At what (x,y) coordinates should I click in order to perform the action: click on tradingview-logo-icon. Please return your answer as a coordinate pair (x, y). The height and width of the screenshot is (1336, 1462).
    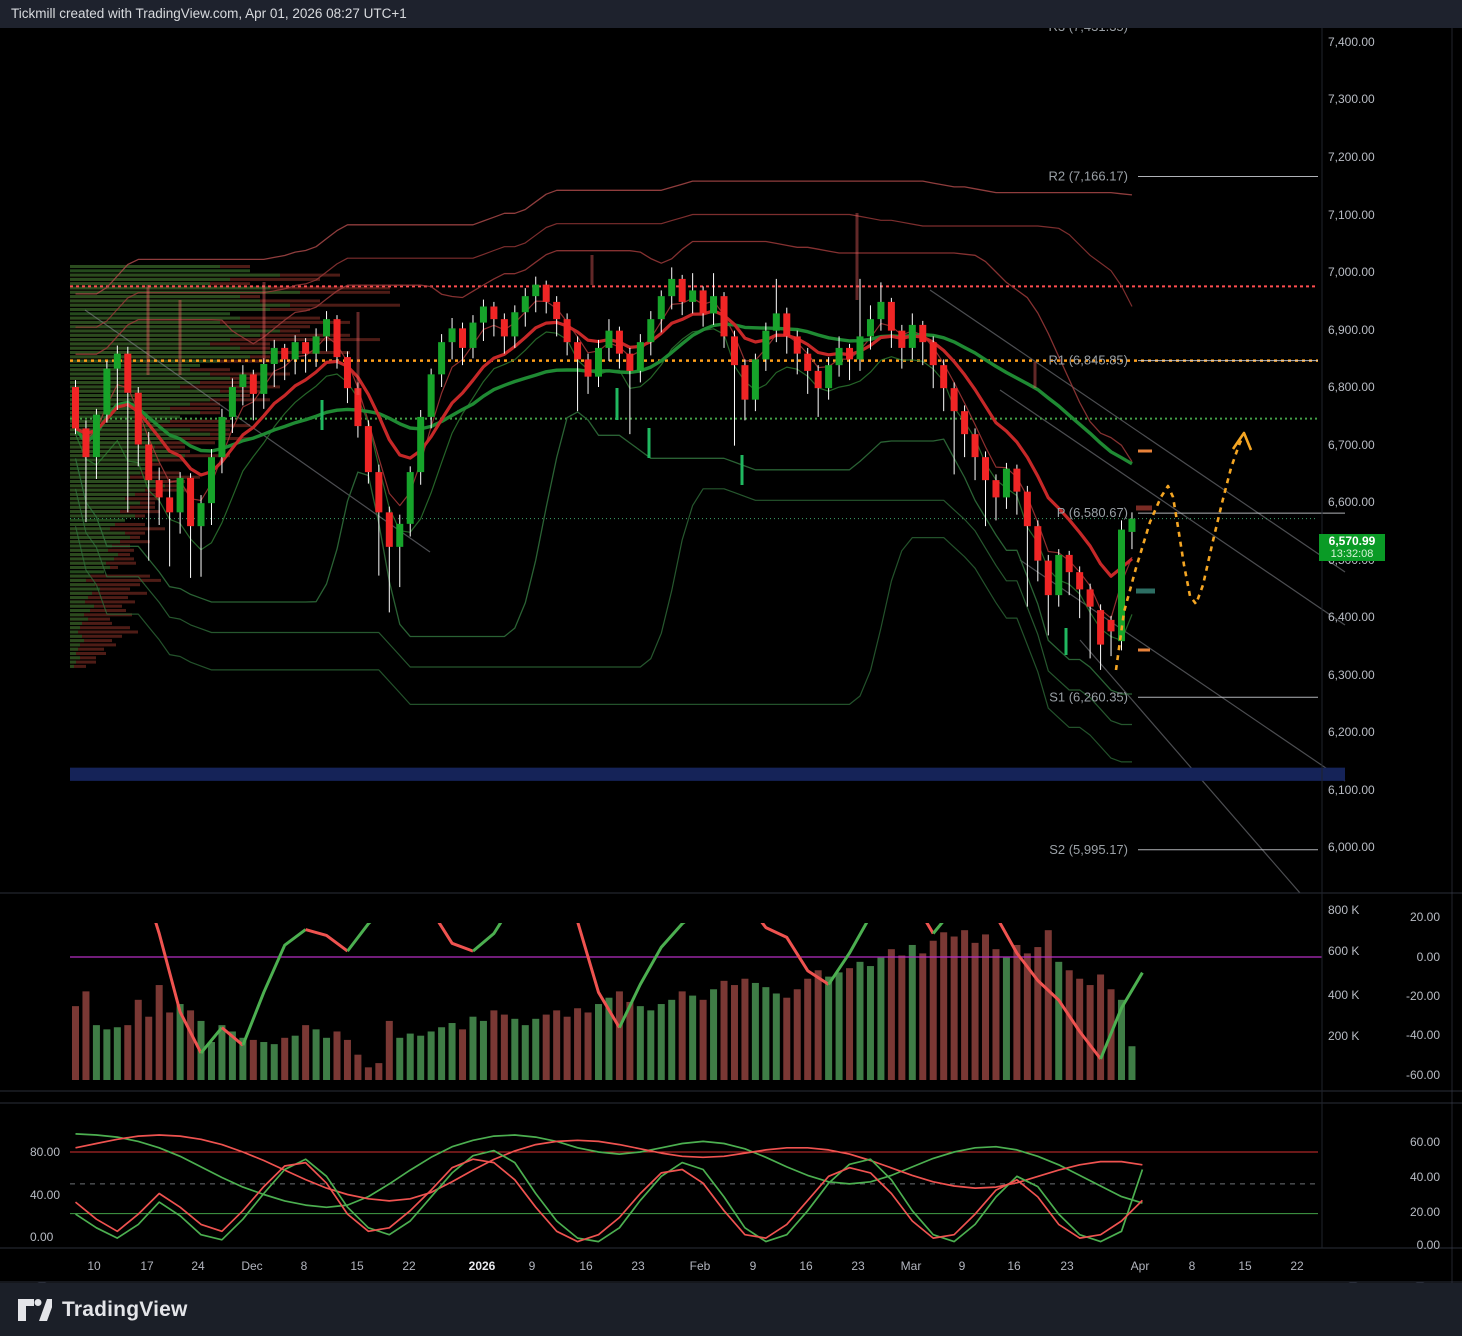
    Looking at the image, I should click on (35, 1309).